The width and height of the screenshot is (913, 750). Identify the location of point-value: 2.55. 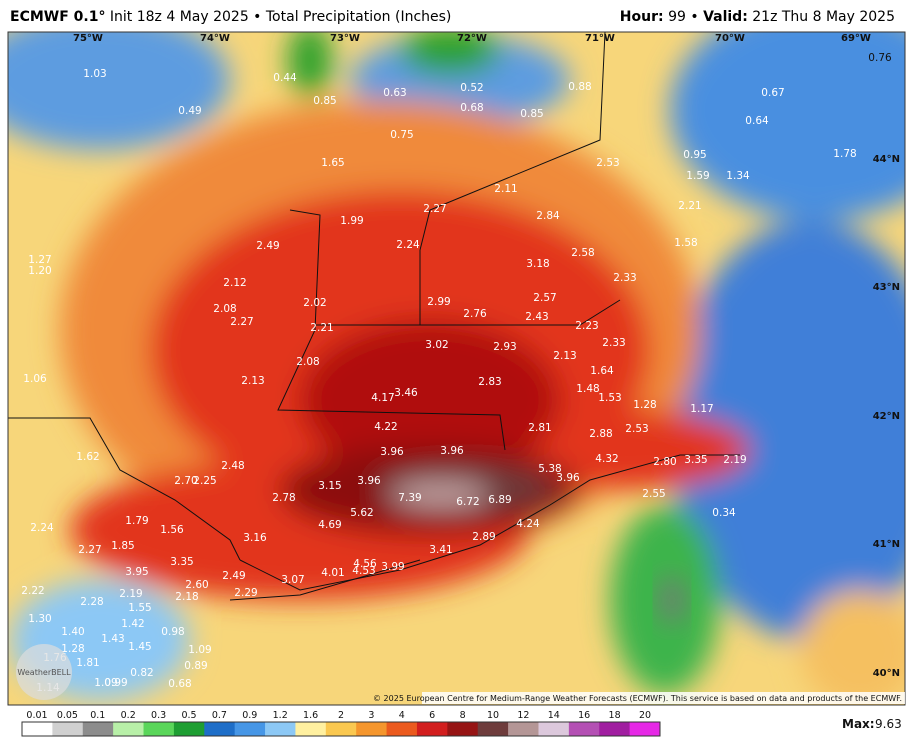
(653, 494).